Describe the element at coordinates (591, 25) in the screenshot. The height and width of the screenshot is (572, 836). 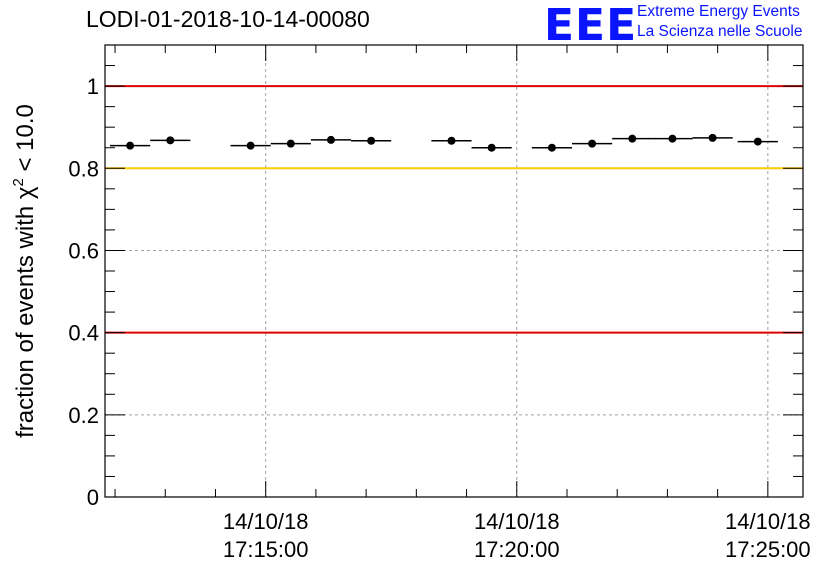
I see `eee-logo: EEE` at that location.